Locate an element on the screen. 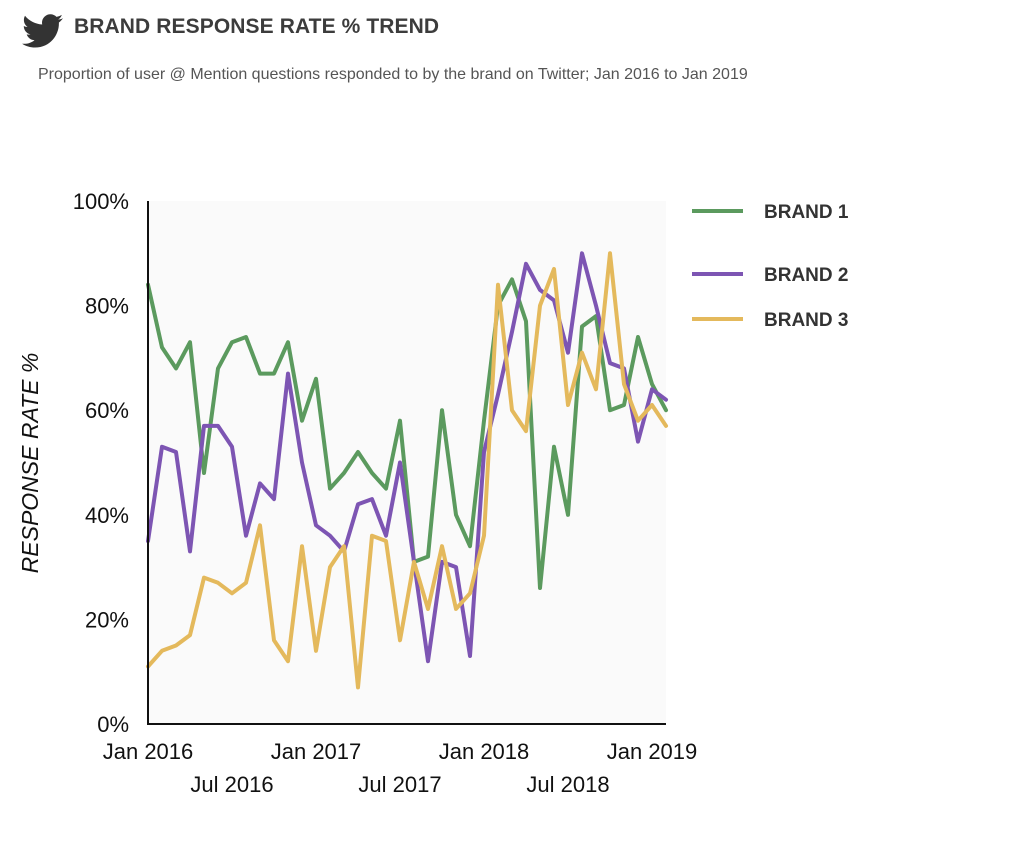  page-title: BRAND RESPONSE RATE % TREND is located at coordinates (257, 26).